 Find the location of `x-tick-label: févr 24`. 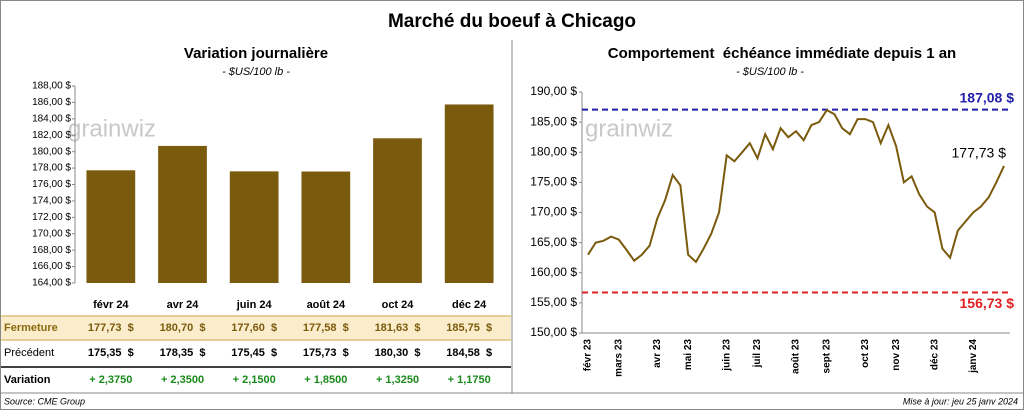

x-tick-label: févr 24 is located at coordinates (111, 305).